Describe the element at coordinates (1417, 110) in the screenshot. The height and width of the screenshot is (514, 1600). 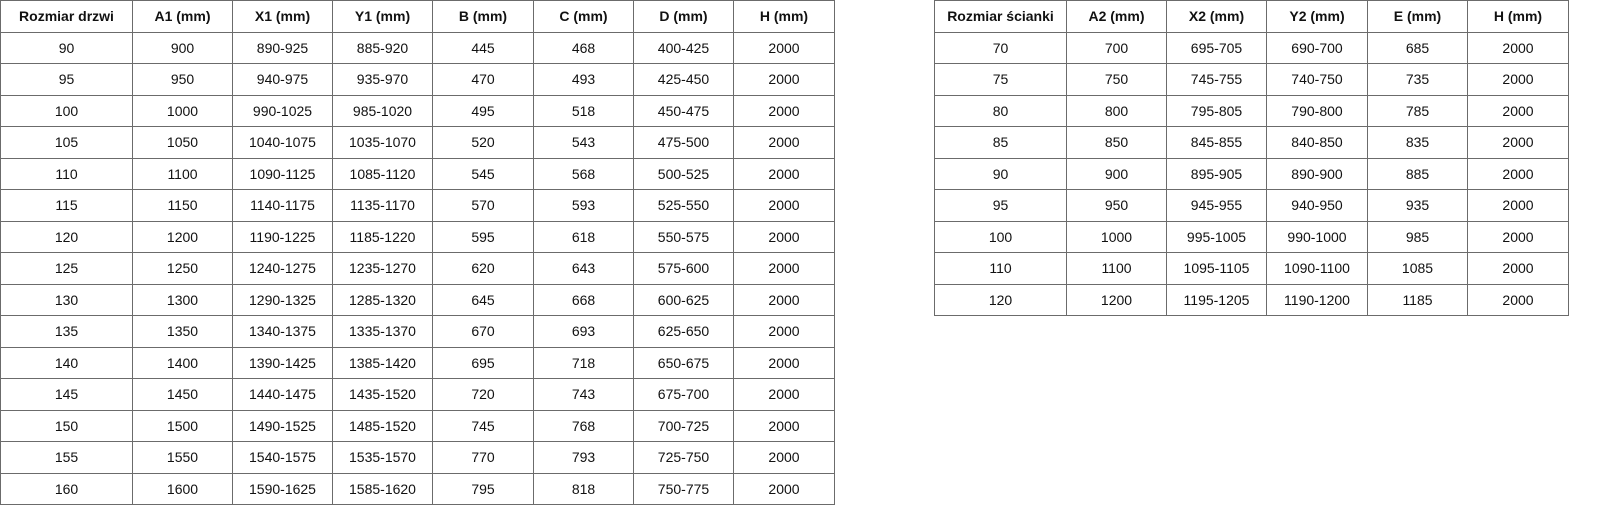
I see `table-cell: 785` at that location.